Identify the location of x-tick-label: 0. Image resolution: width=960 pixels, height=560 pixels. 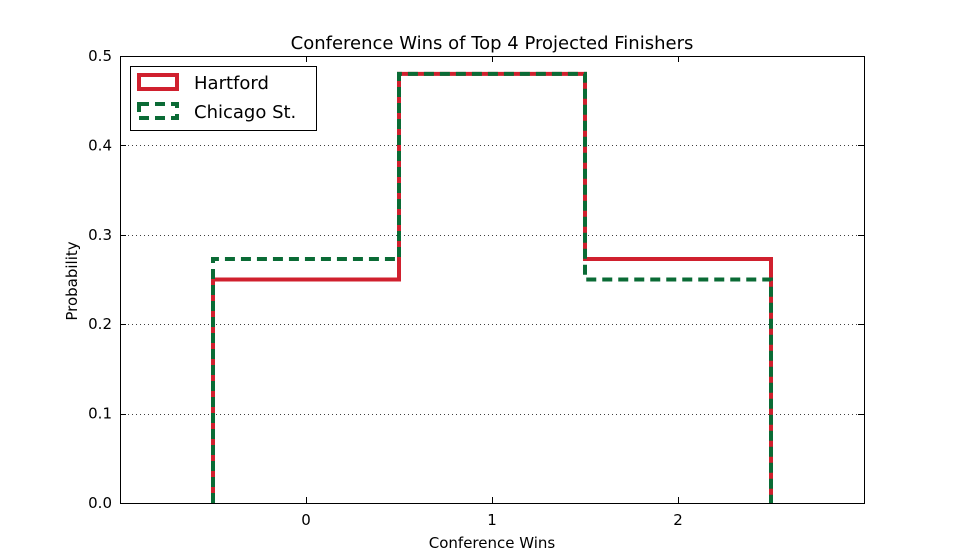
(306, 520).